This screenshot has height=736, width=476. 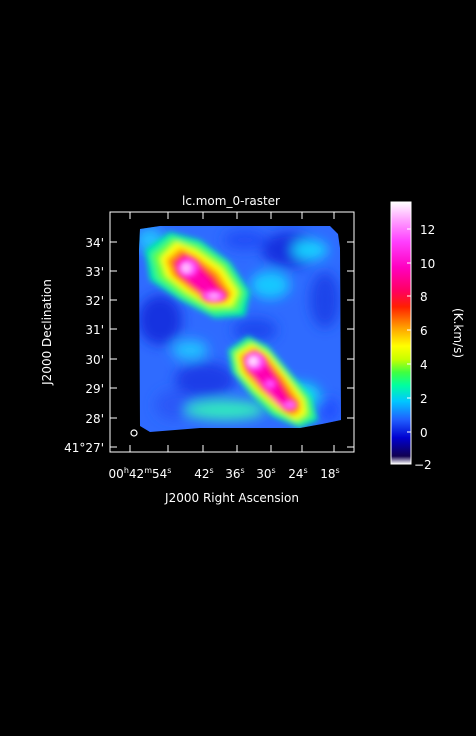 What do you see at coordinates (423, 465) in the screenshot?
I see `colorbar-tick-label: −2` at bounding box center [423, 465].